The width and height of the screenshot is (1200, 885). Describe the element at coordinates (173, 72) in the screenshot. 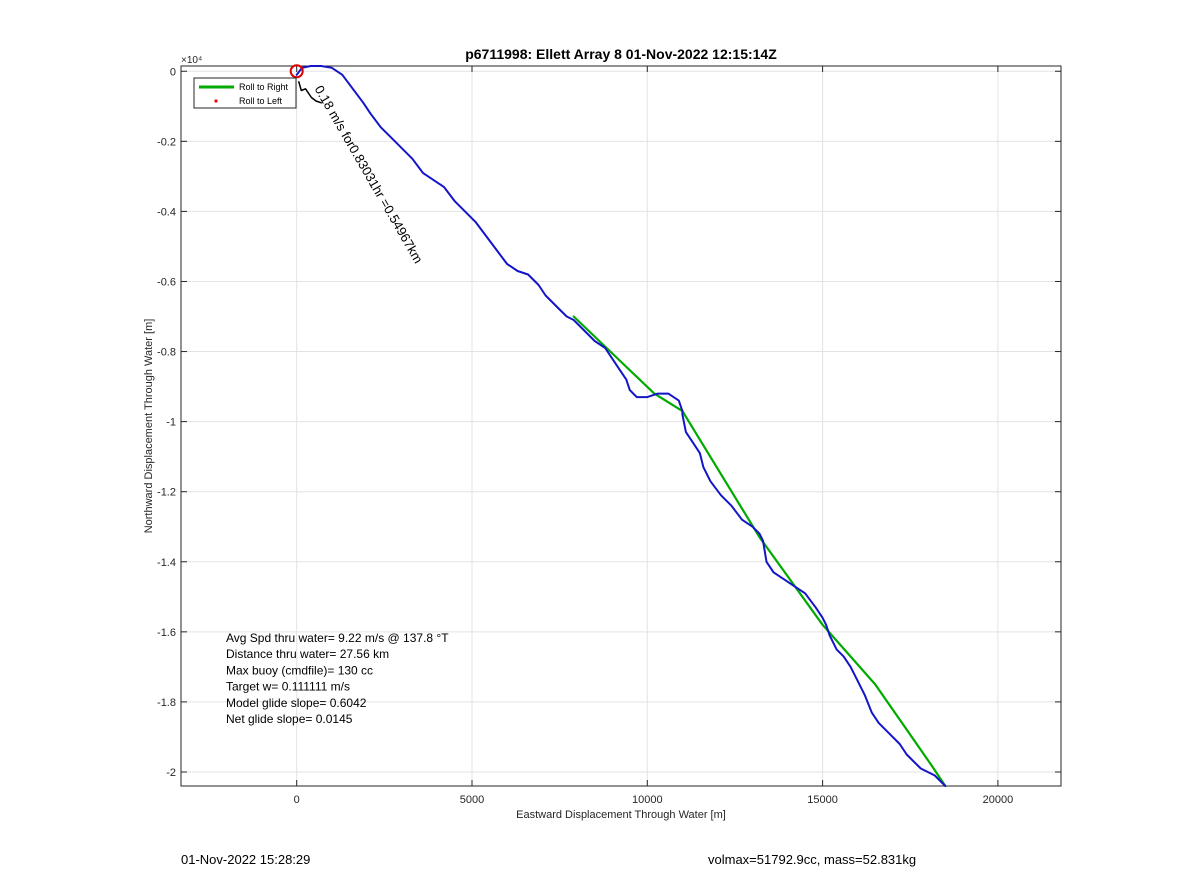

I see `y-tick-label: 0` at that location.